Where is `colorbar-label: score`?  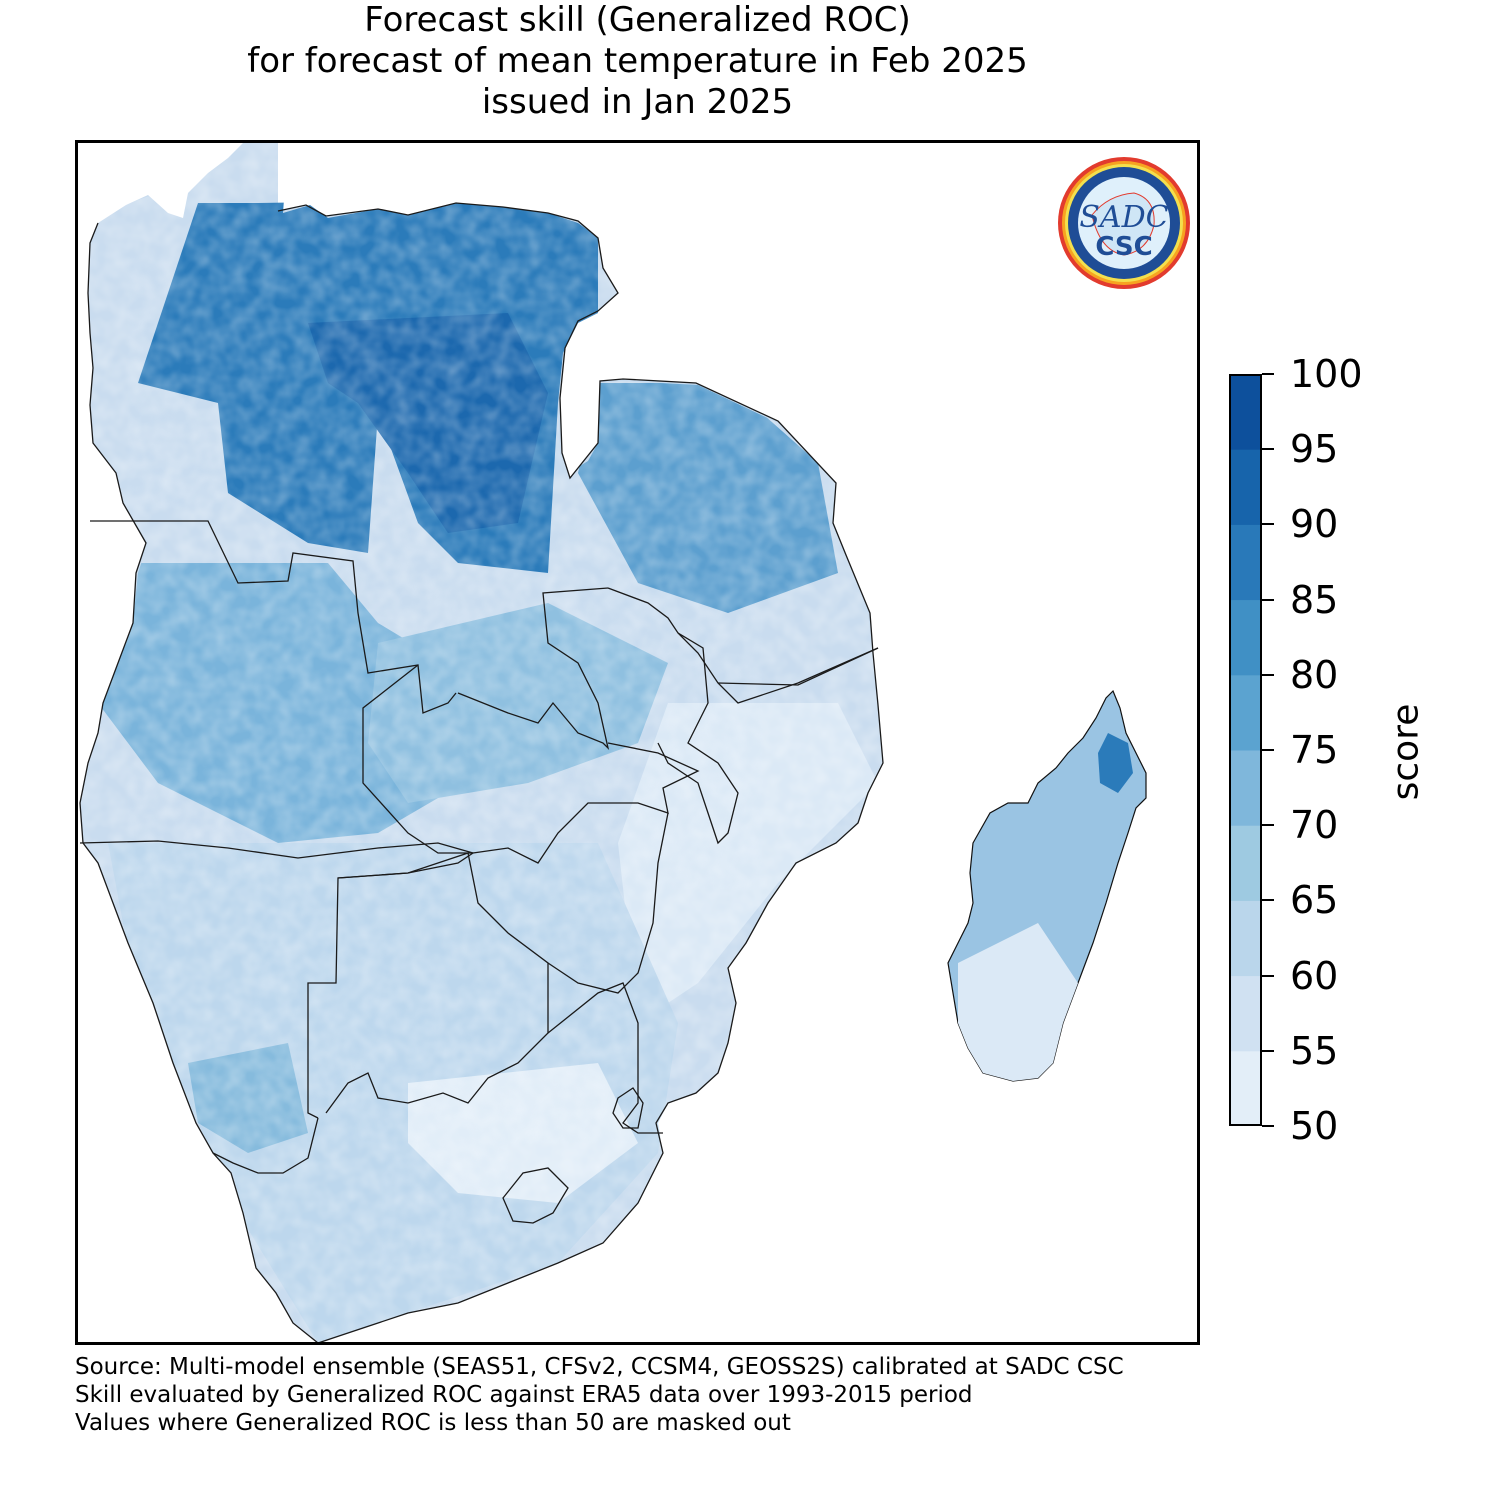
colorbar-label: score is located at coordinates (1406, 752).